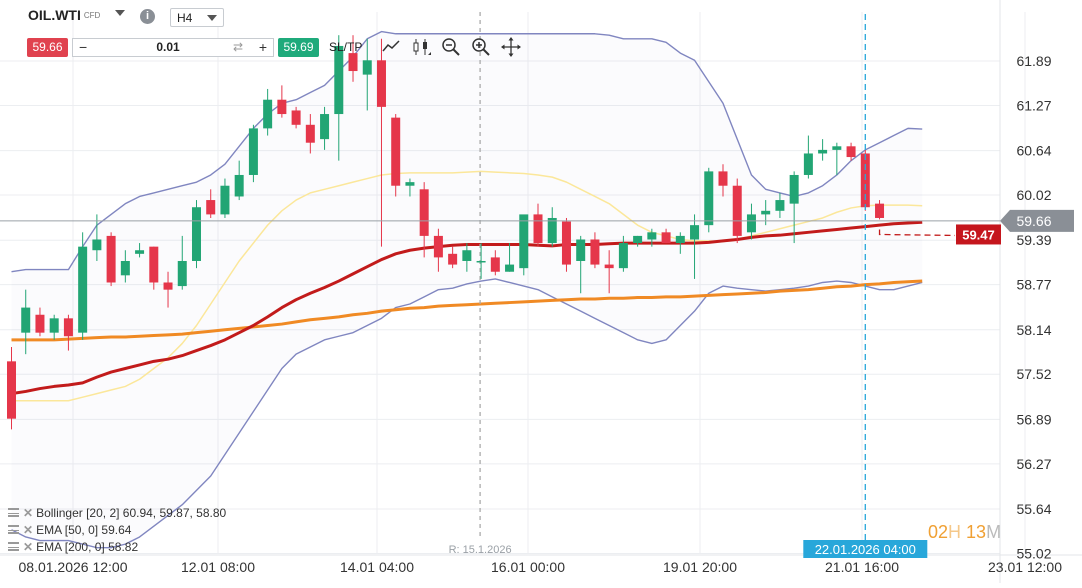 This screenshot has width=1082, height=588. I want to click on candle-countdown: 02H 13M, so click(964, 532).